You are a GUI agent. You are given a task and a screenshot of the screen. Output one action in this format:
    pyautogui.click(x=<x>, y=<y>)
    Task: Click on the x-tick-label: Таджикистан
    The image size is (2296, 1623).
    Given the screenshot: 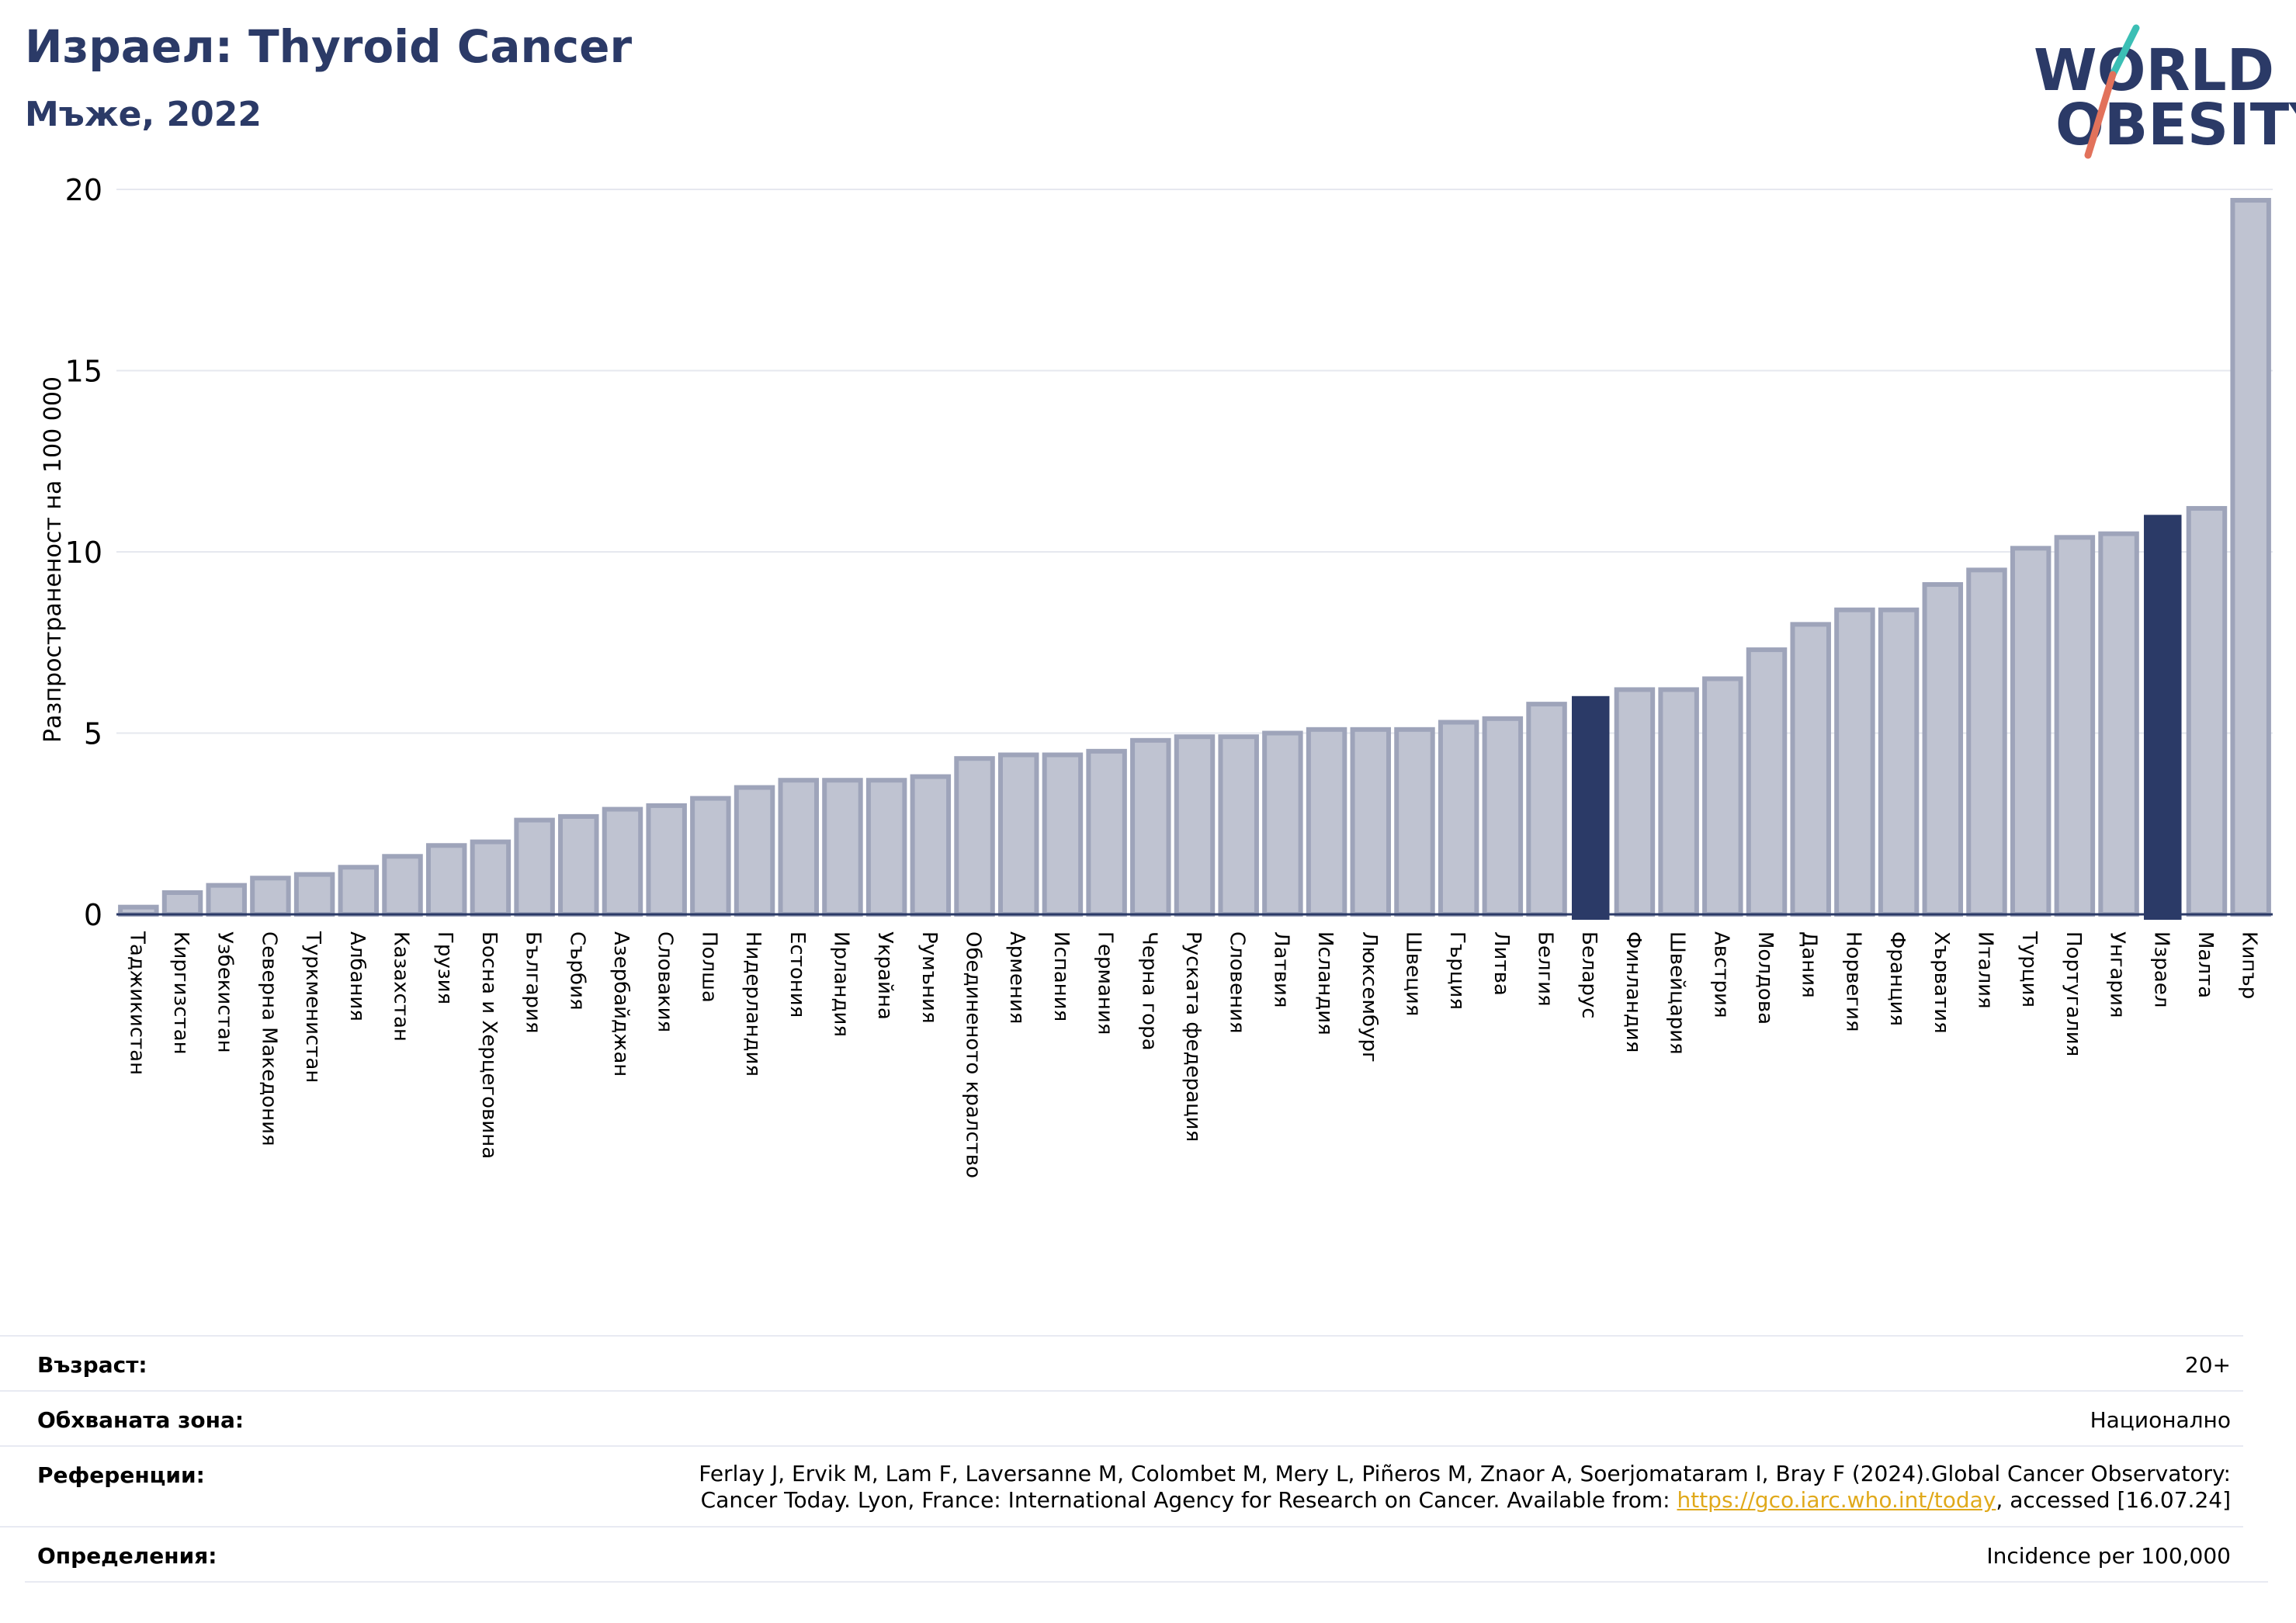 What is the action you would take?
    pyautogui.click(x=136, y=1003)
    